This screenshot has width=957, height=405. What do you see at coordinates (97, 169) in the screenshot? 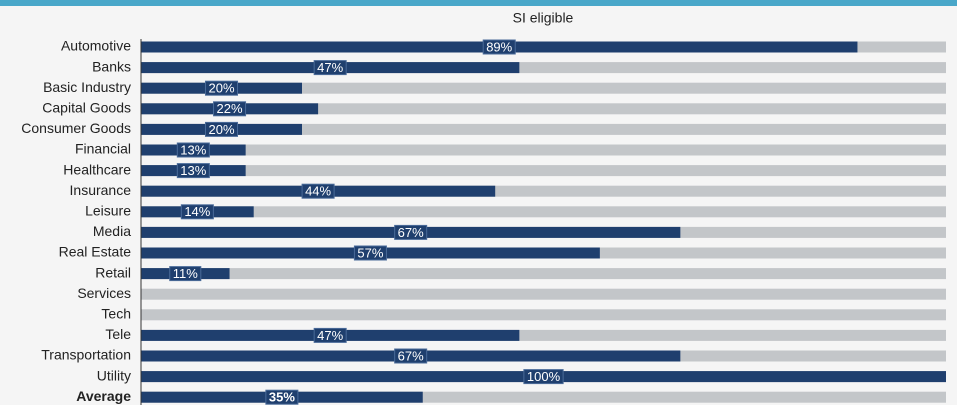
I see `y-tick-label: Healthcare` at bounding box center [97, 169].